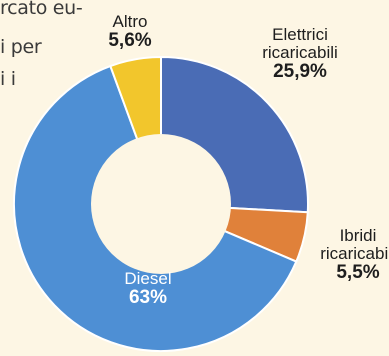 This screenshot has width=389, height=356. Describe the element at coordinates (41, 9) in the screenshot. I see `intro-line-1: rcato eu-` at that location.